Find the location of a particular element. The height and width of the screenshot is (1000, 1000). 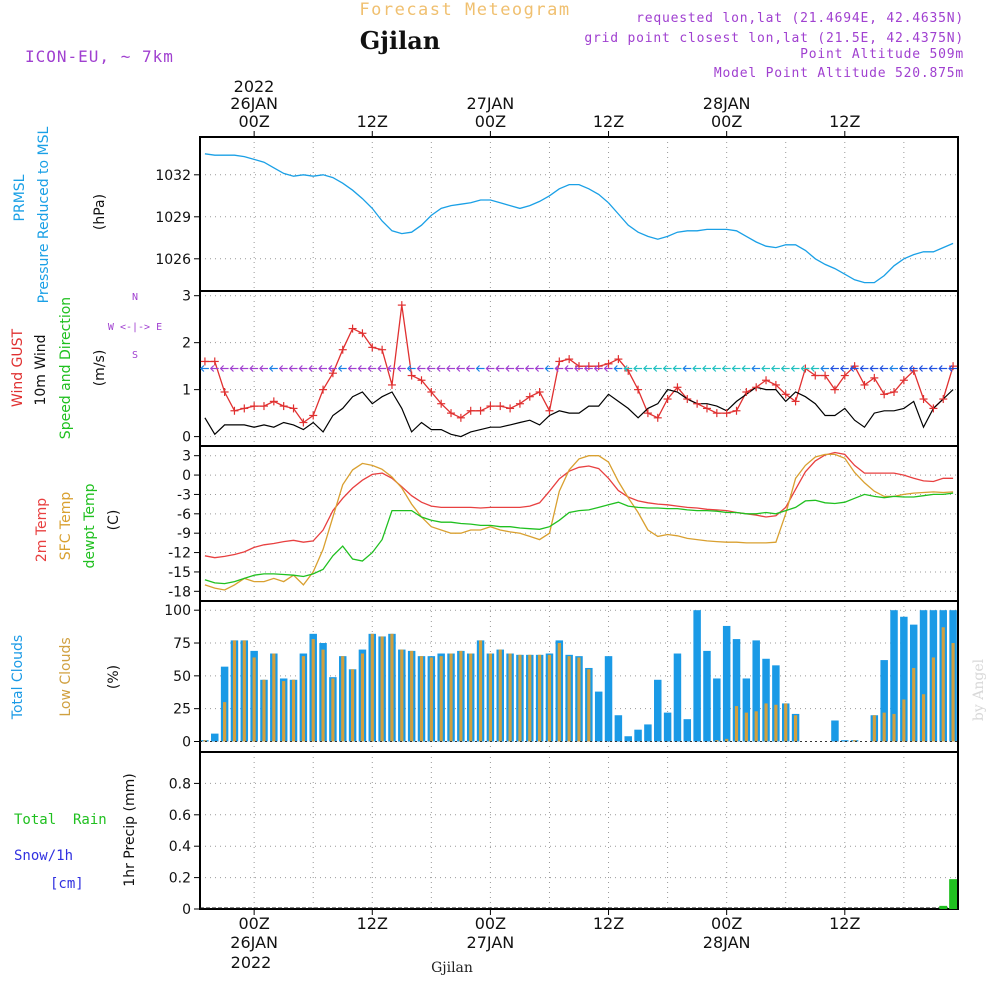

rain-bar is located at coordinates (953, 894).